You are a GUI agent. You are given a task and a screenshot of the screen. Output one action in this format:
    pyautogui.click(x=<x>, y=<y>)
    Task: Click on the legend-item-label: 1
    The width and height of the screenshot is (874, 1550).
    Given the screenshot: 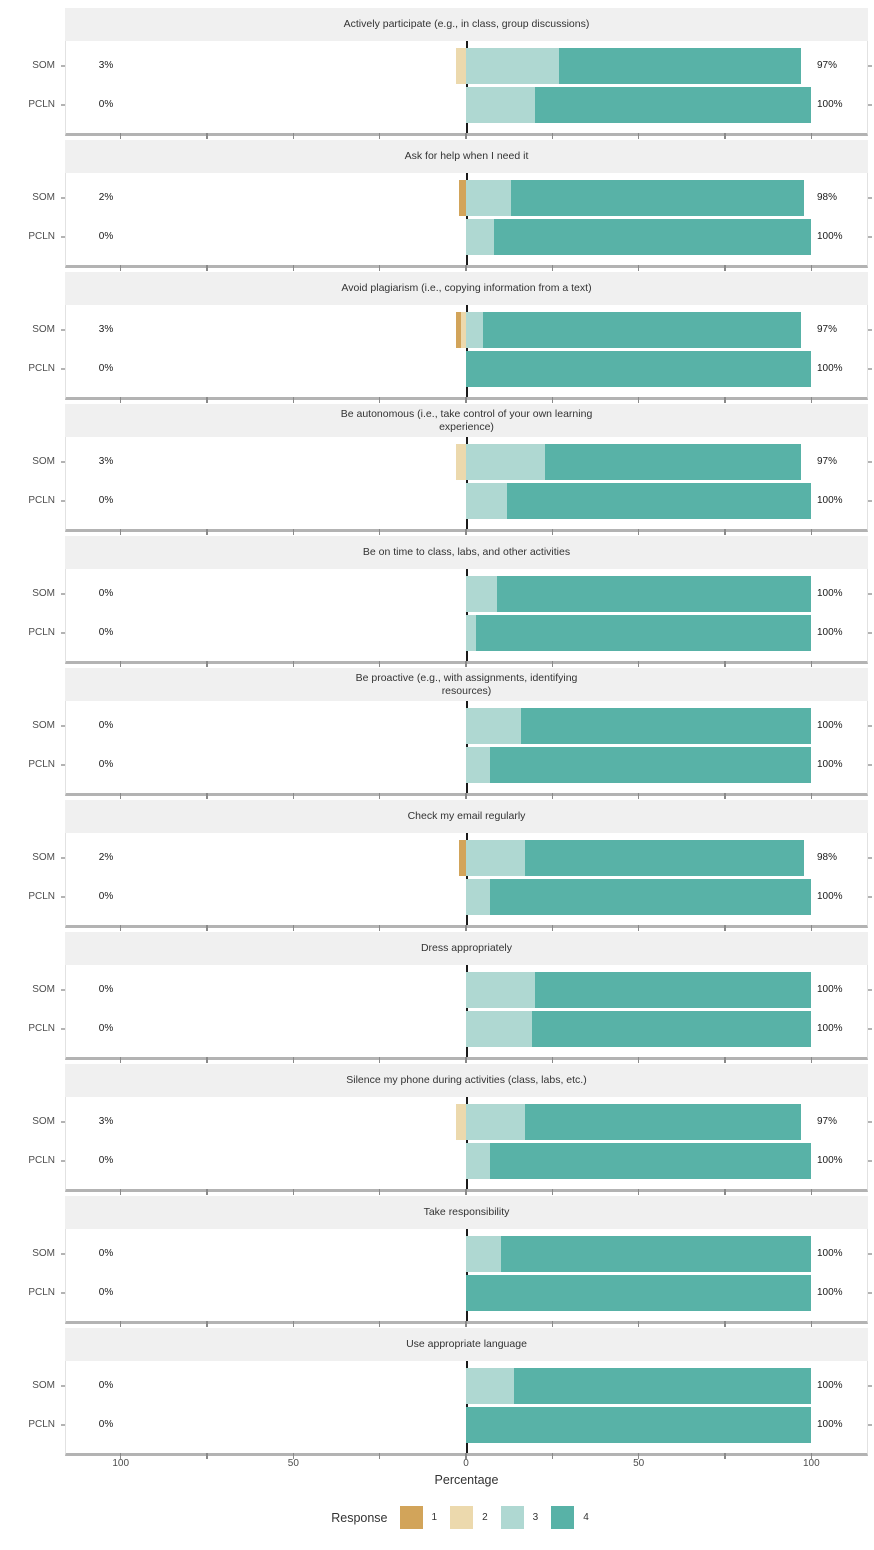 What is the action you would take?
    pyautogui.click(x=434, y=1517)
    